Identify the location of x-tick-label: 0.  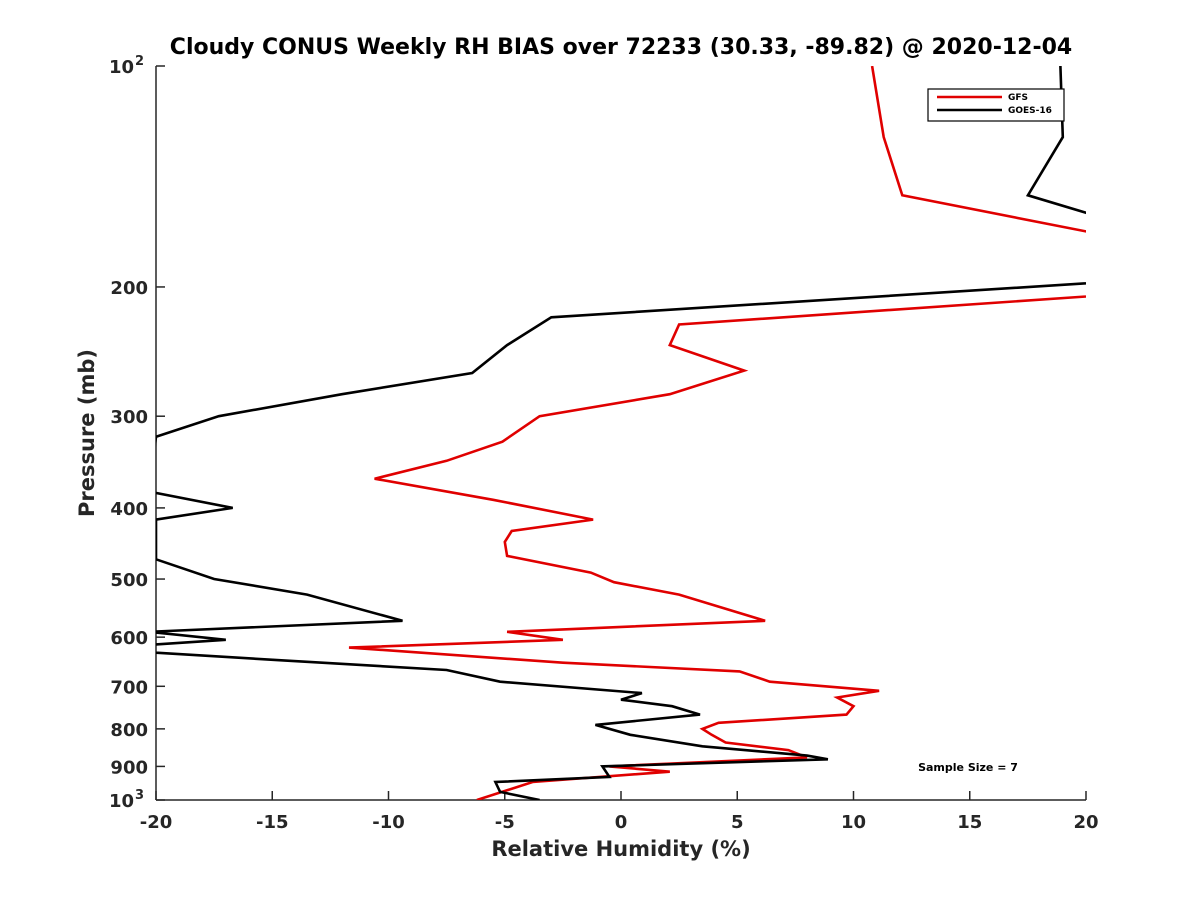
(621, 822).